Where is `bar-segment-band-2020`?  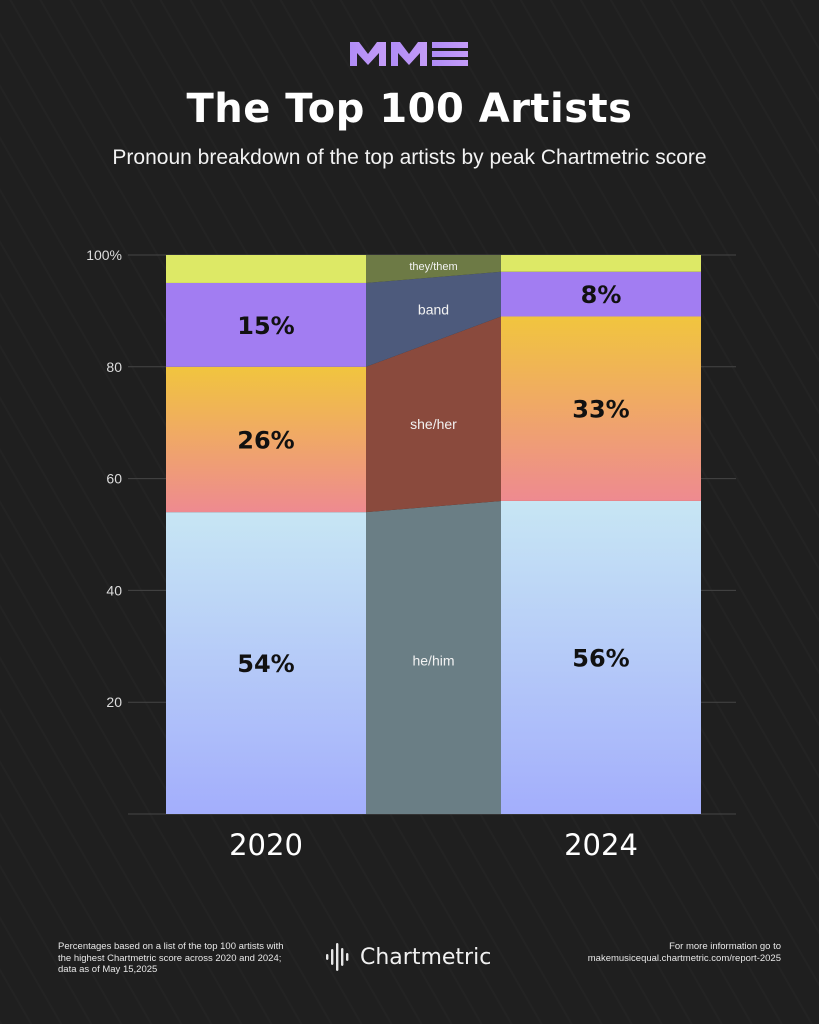 bar-segment-band-2020 is located at coordinates (266, 324).